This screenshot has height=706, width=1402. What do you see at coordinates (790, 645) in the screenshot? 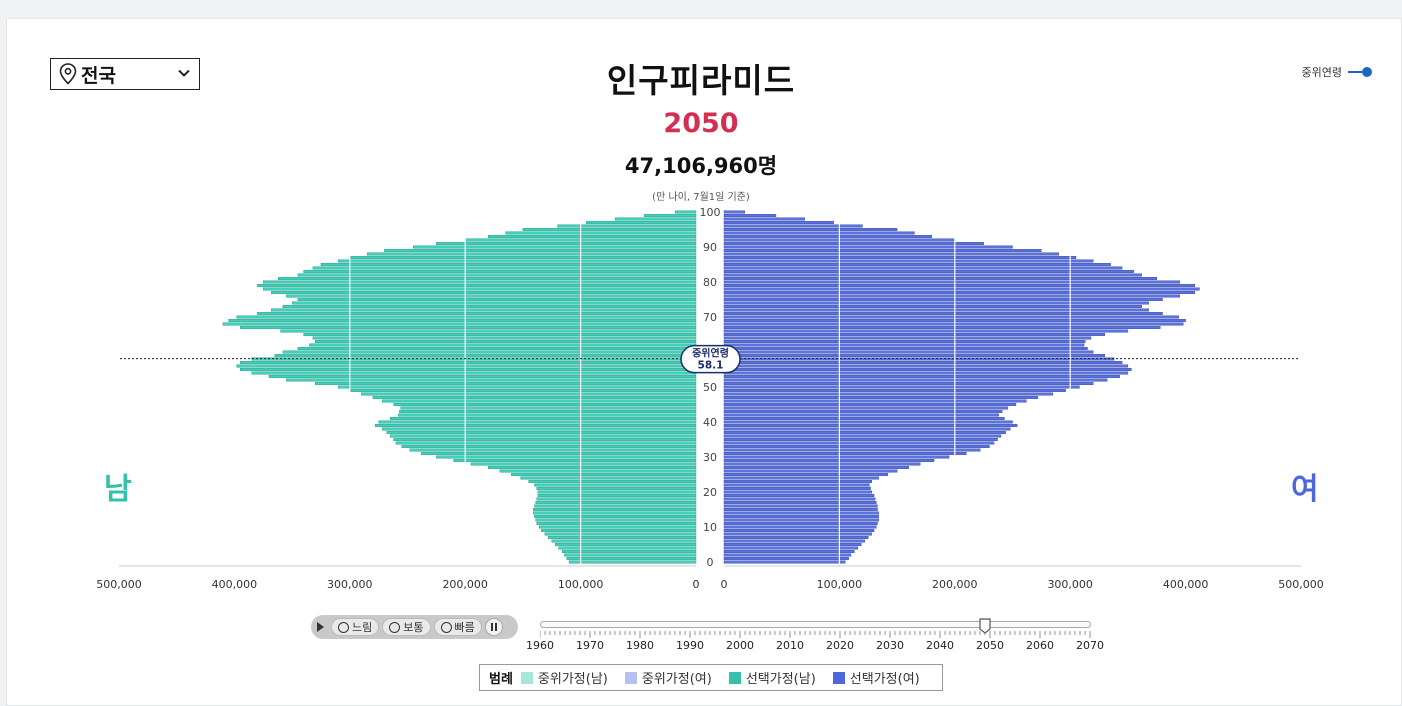
I see `slider-year-label: 2010` at bounding box center [790, 645].